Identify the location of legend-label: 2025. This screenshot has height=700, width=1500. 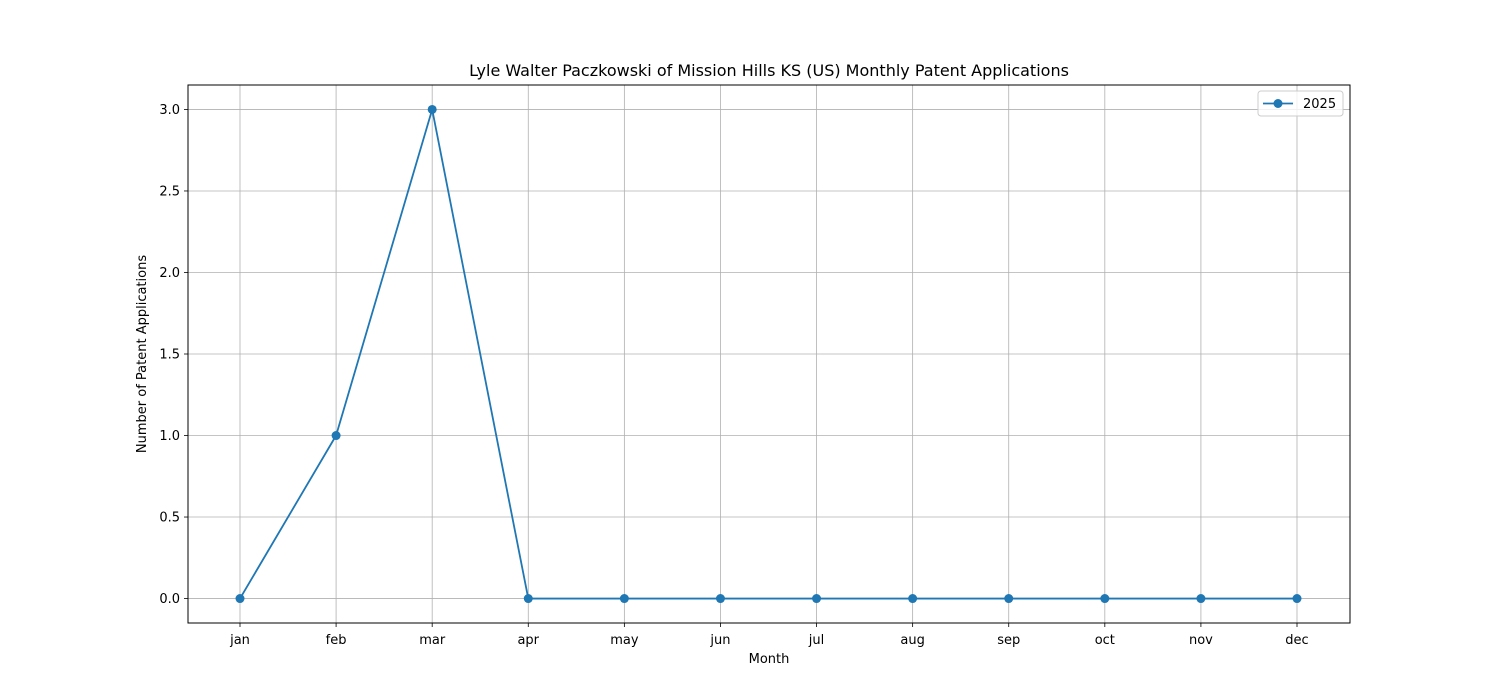
(1319, 104).